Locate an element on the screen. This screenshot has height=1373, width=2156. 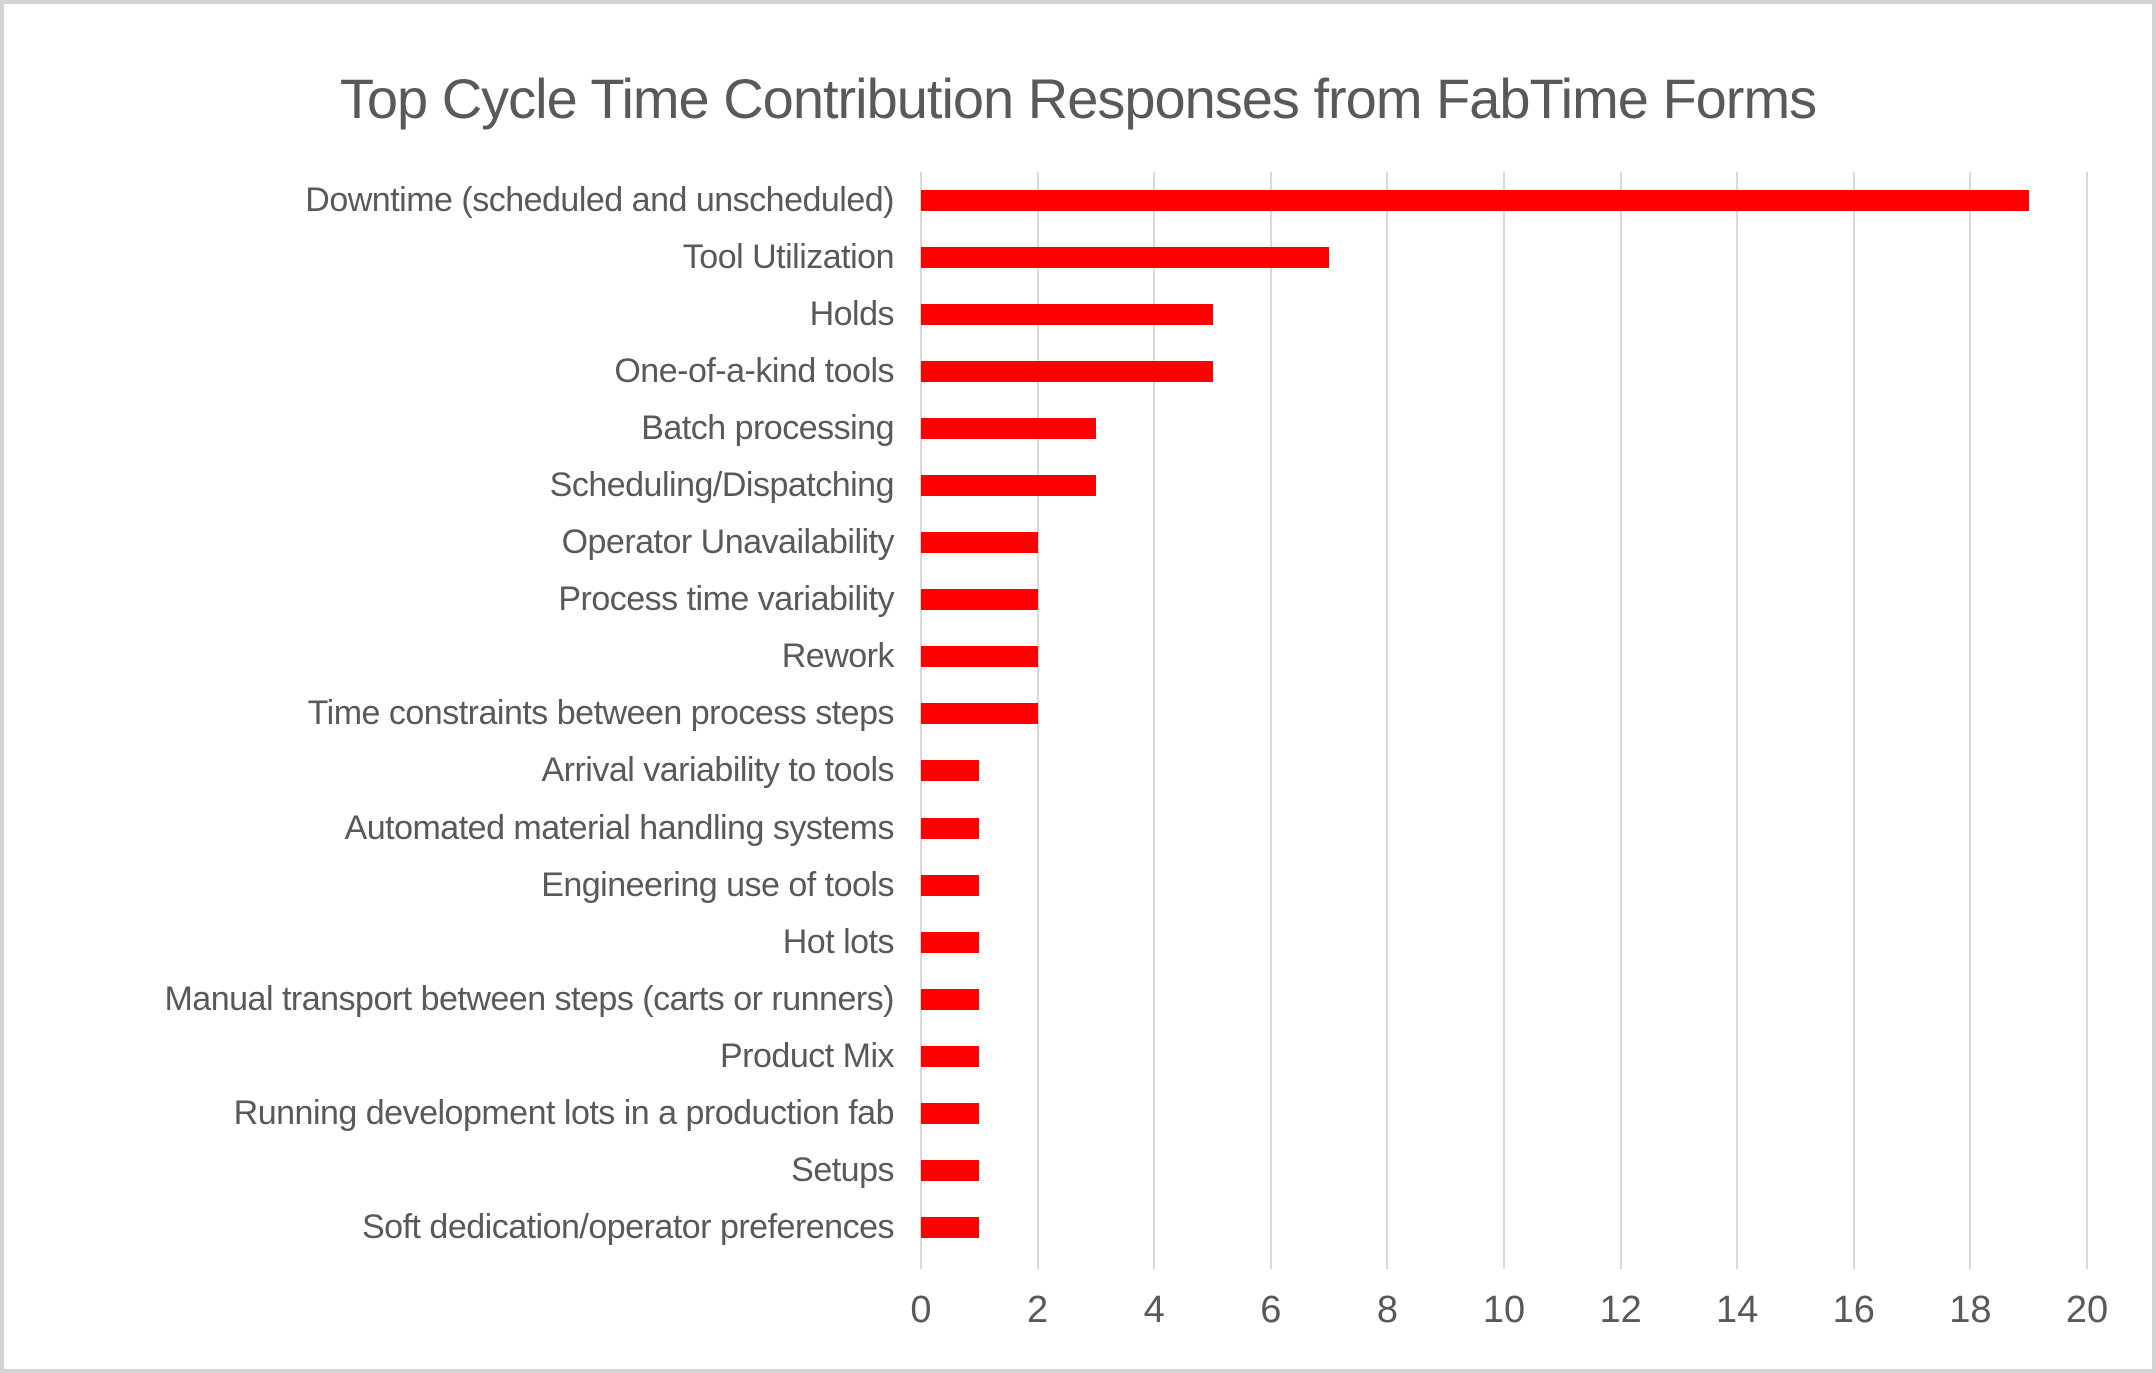
category-label: Time constraints between process steps is located at coordinates (601, 713).